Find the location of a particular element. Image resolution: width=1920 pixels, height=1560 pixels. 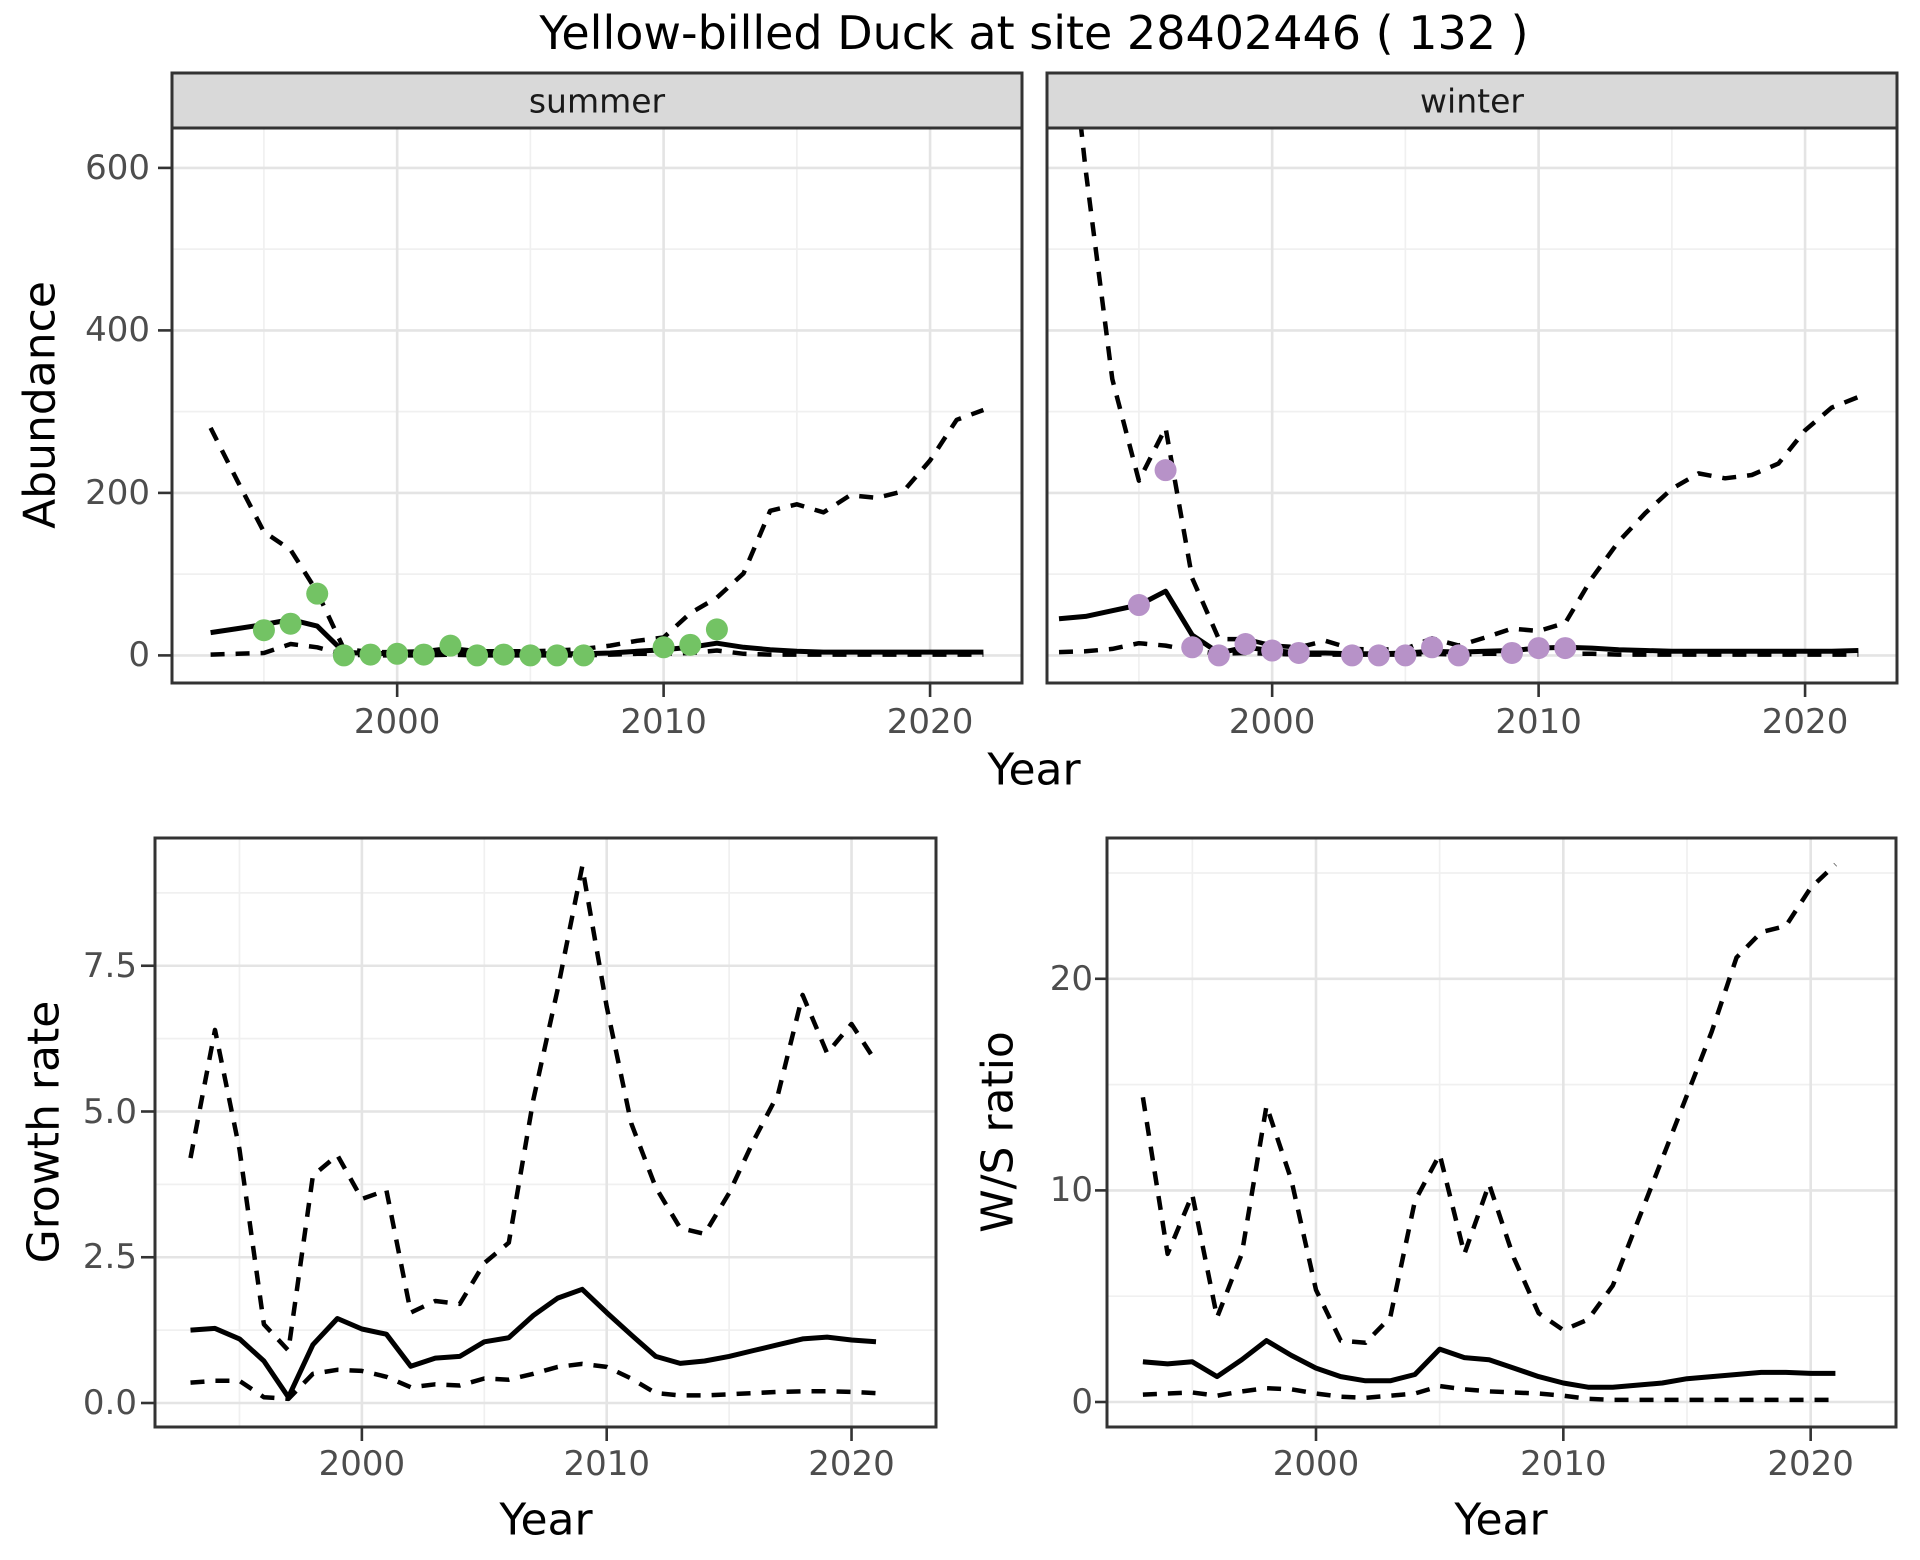

y-tick-label: 5.0 is located at coordinates (109, 1111).